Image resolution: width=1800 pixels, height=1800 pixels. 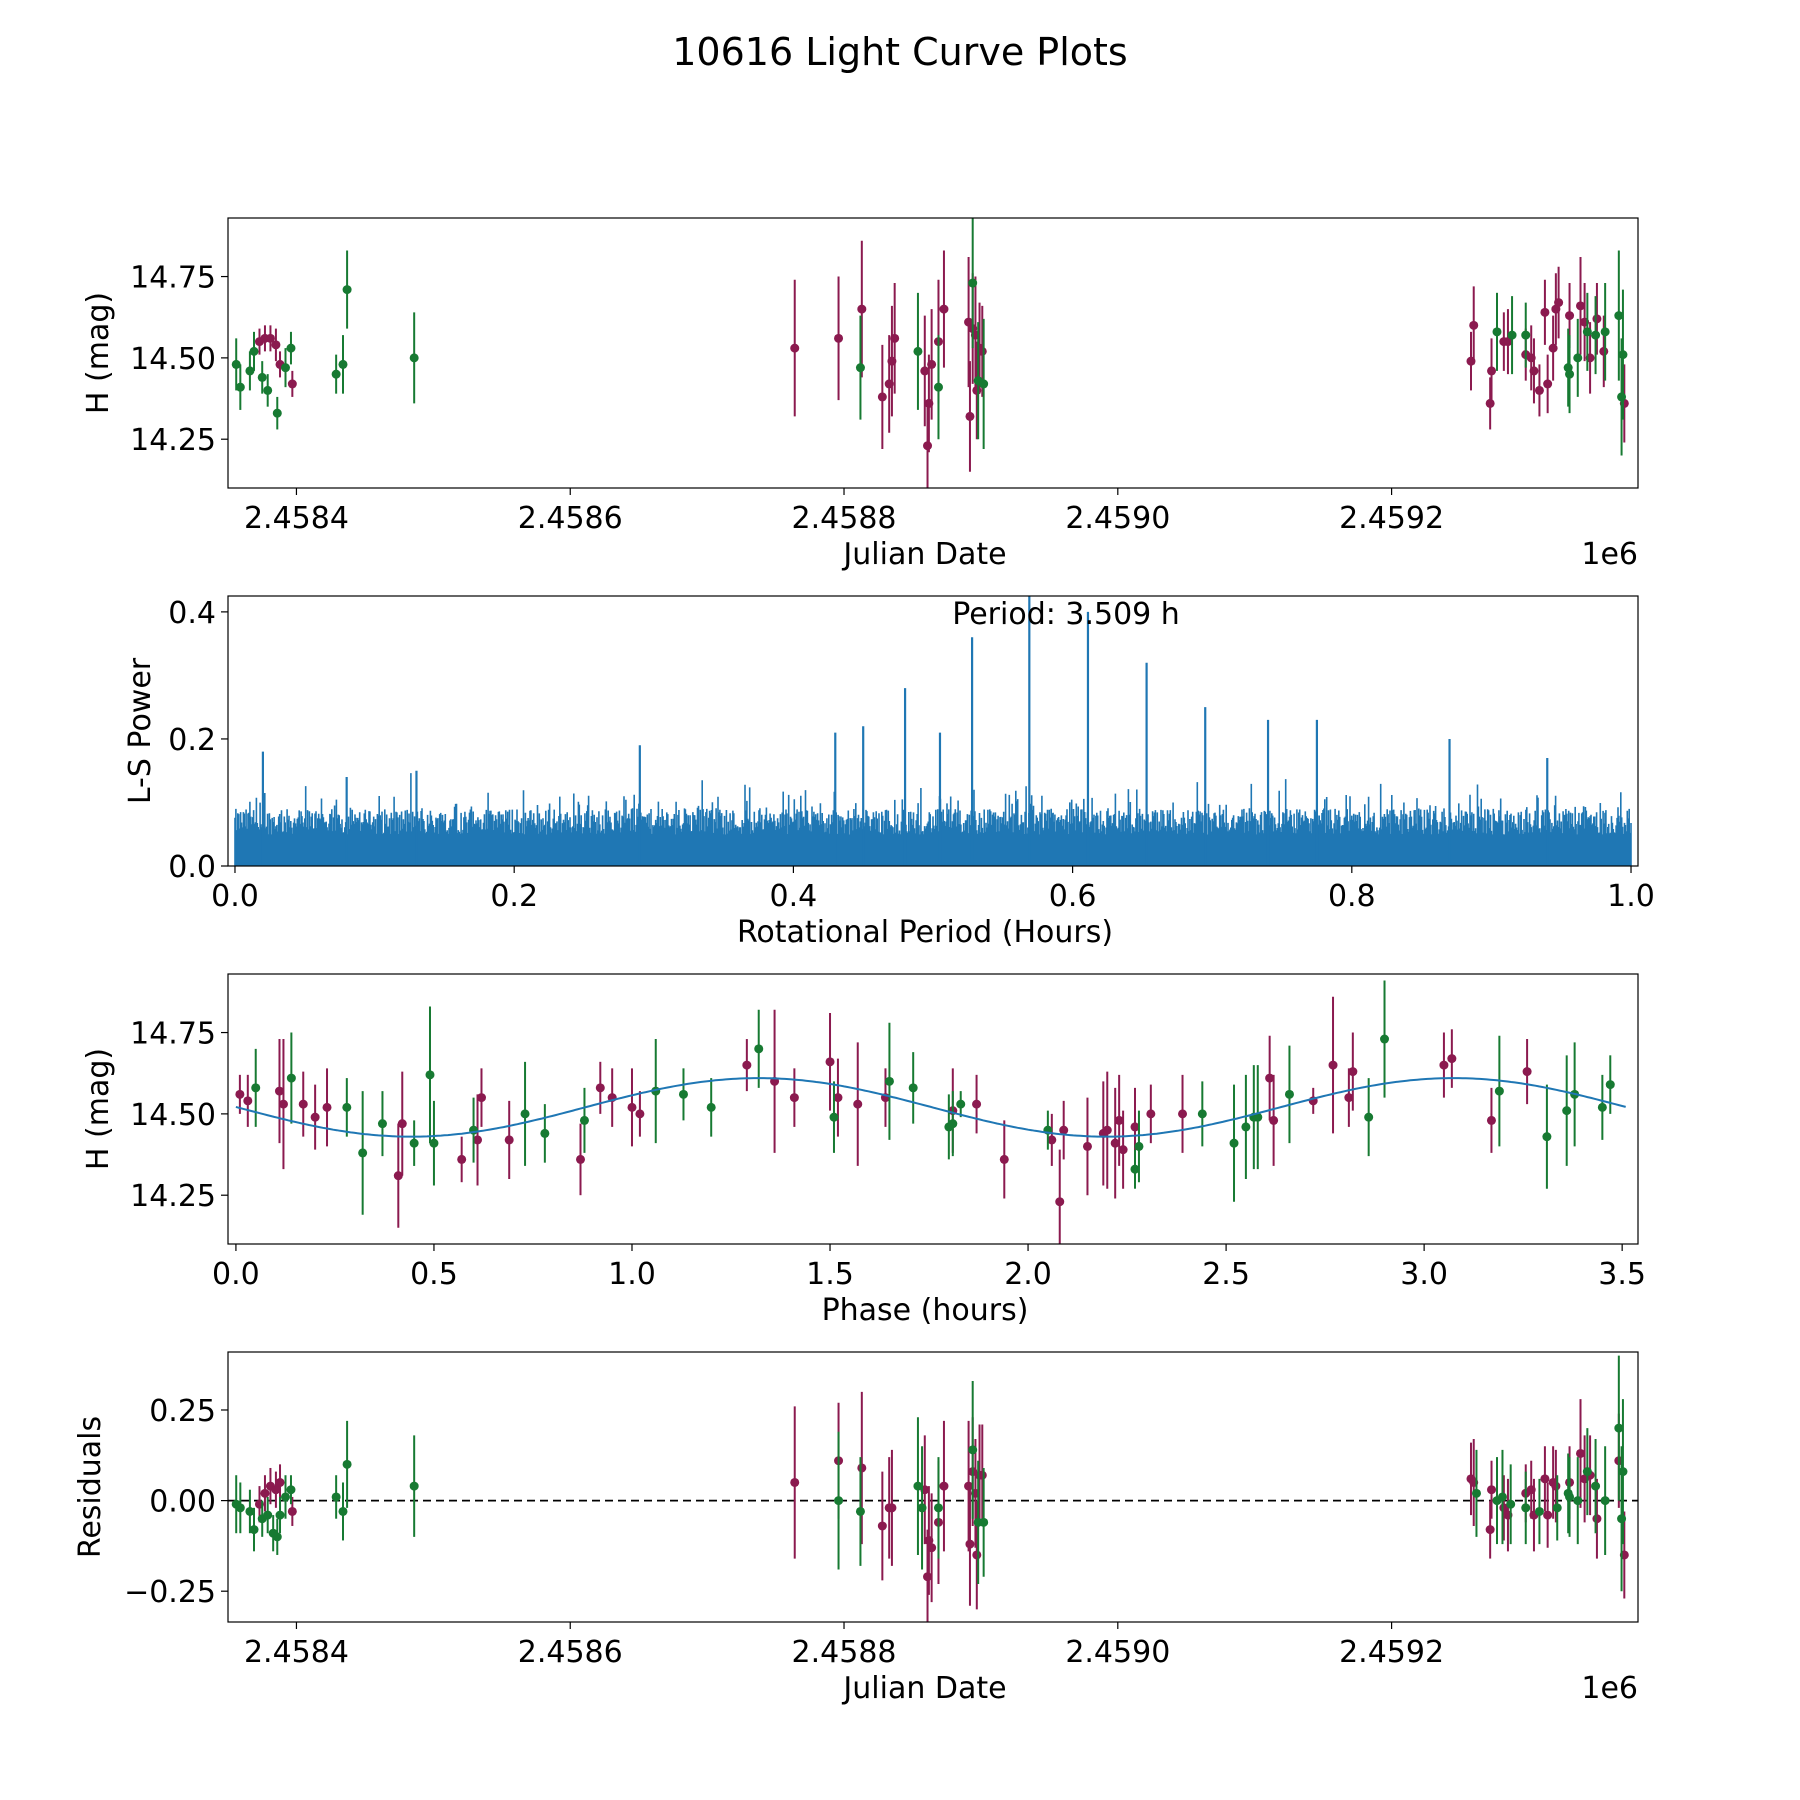 I want to click on x-tick-label: 2.4592, so click(x=1391, y=518).